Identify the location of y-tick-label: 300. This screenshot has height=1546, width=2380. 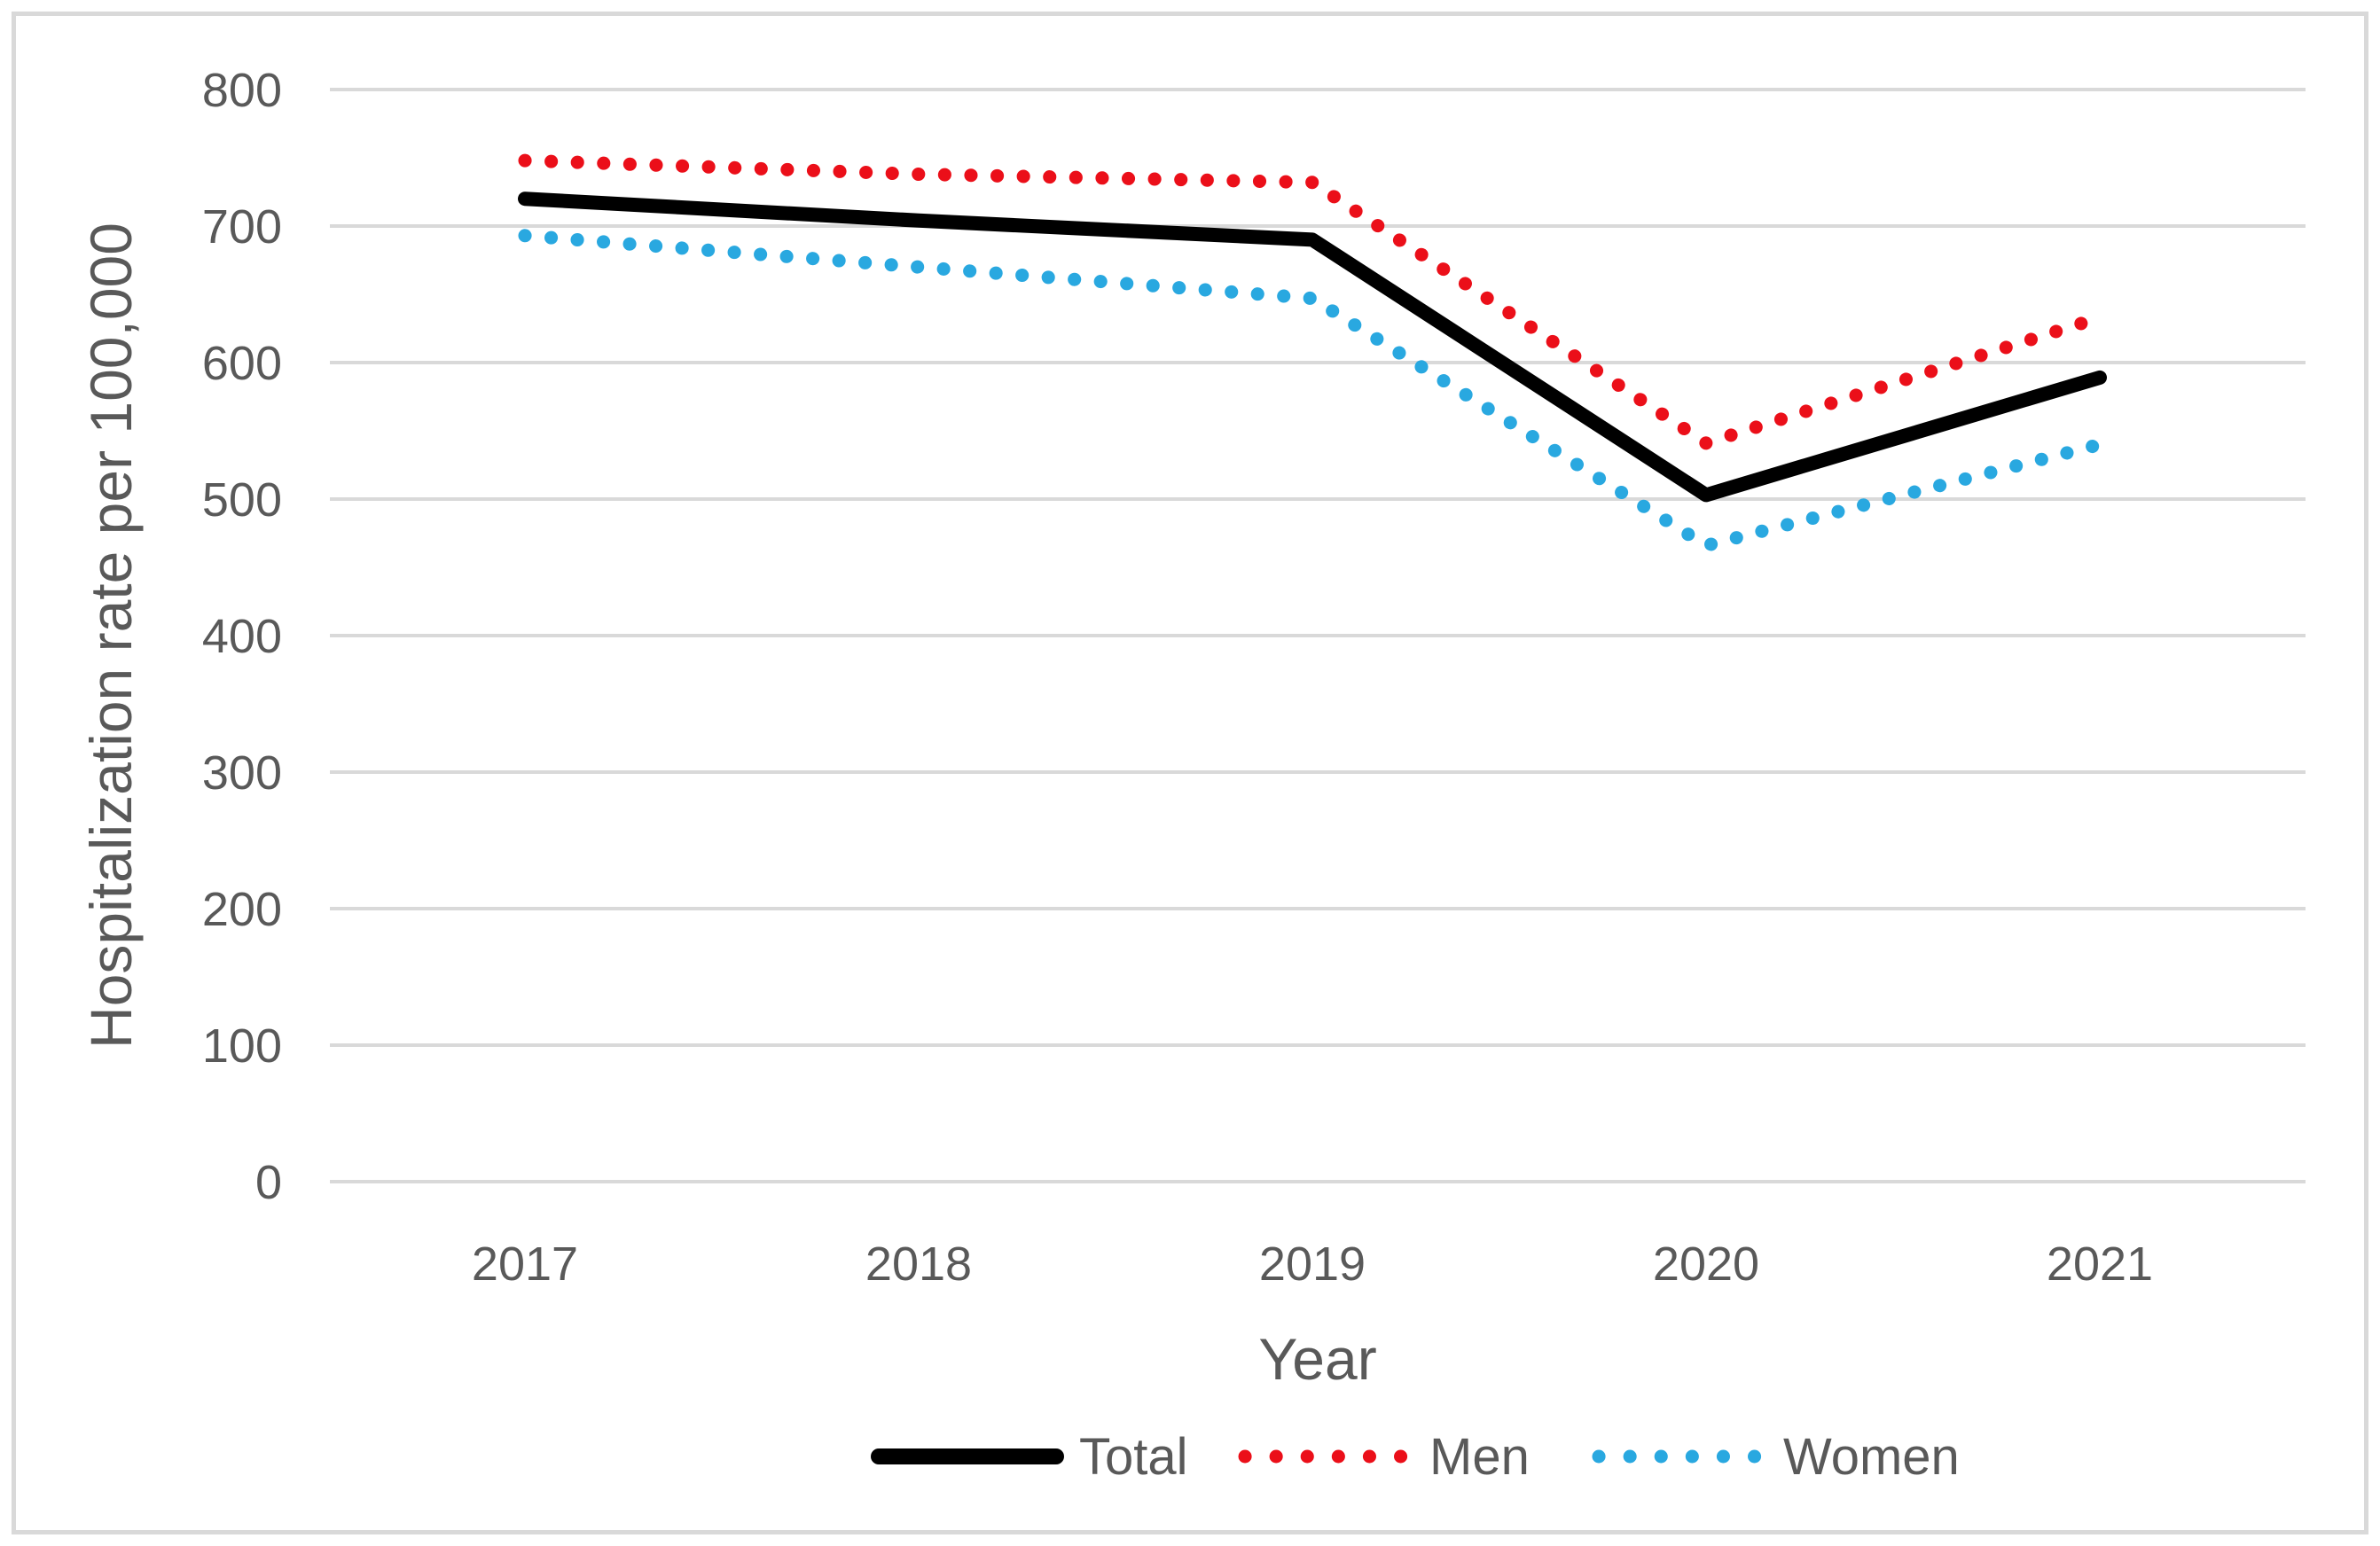
(242, 773).